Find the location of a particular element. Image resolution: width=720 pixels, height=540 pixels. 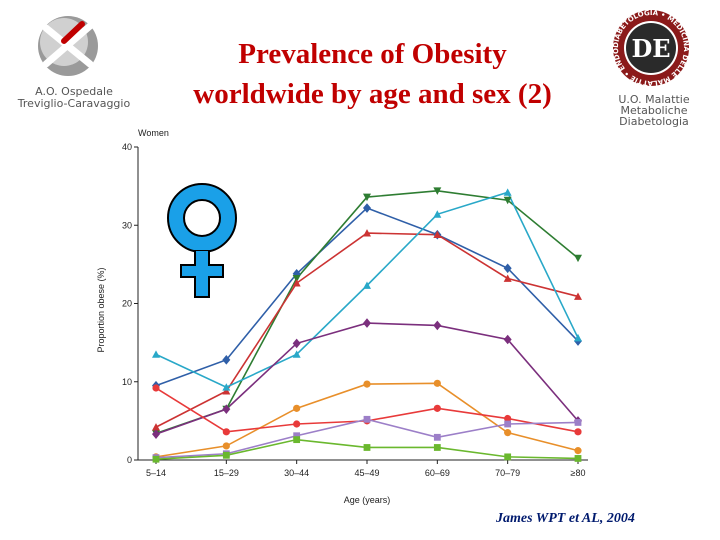

title-line-2: worldwide by age and sex (2) is located at coordinates (372, 94).